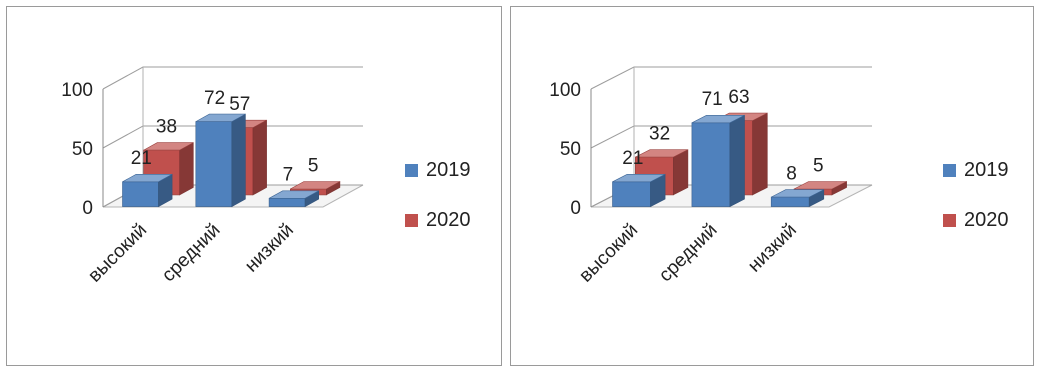  What do you see at coordinates (288, 175) in the screenshot?
I see `data-label: 7` at bounding box center [288, 175].